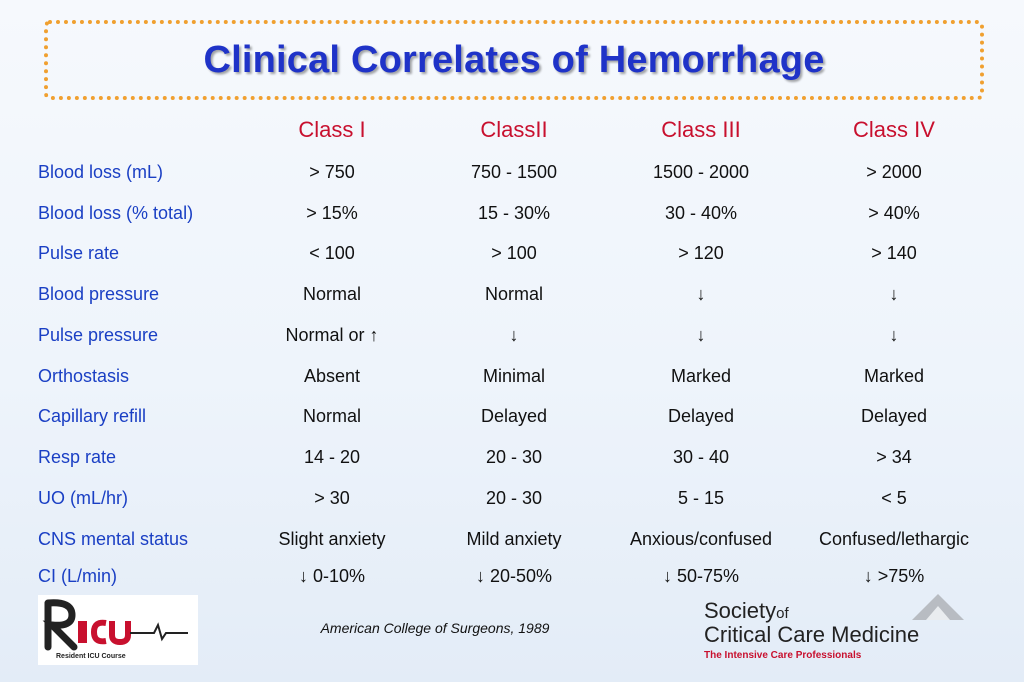 The width and height of the screenshot is (1024, 682). Describe the element at coordinates (332, 457) in the screenshot. I see `table-cell: 14 - 20` at that location.